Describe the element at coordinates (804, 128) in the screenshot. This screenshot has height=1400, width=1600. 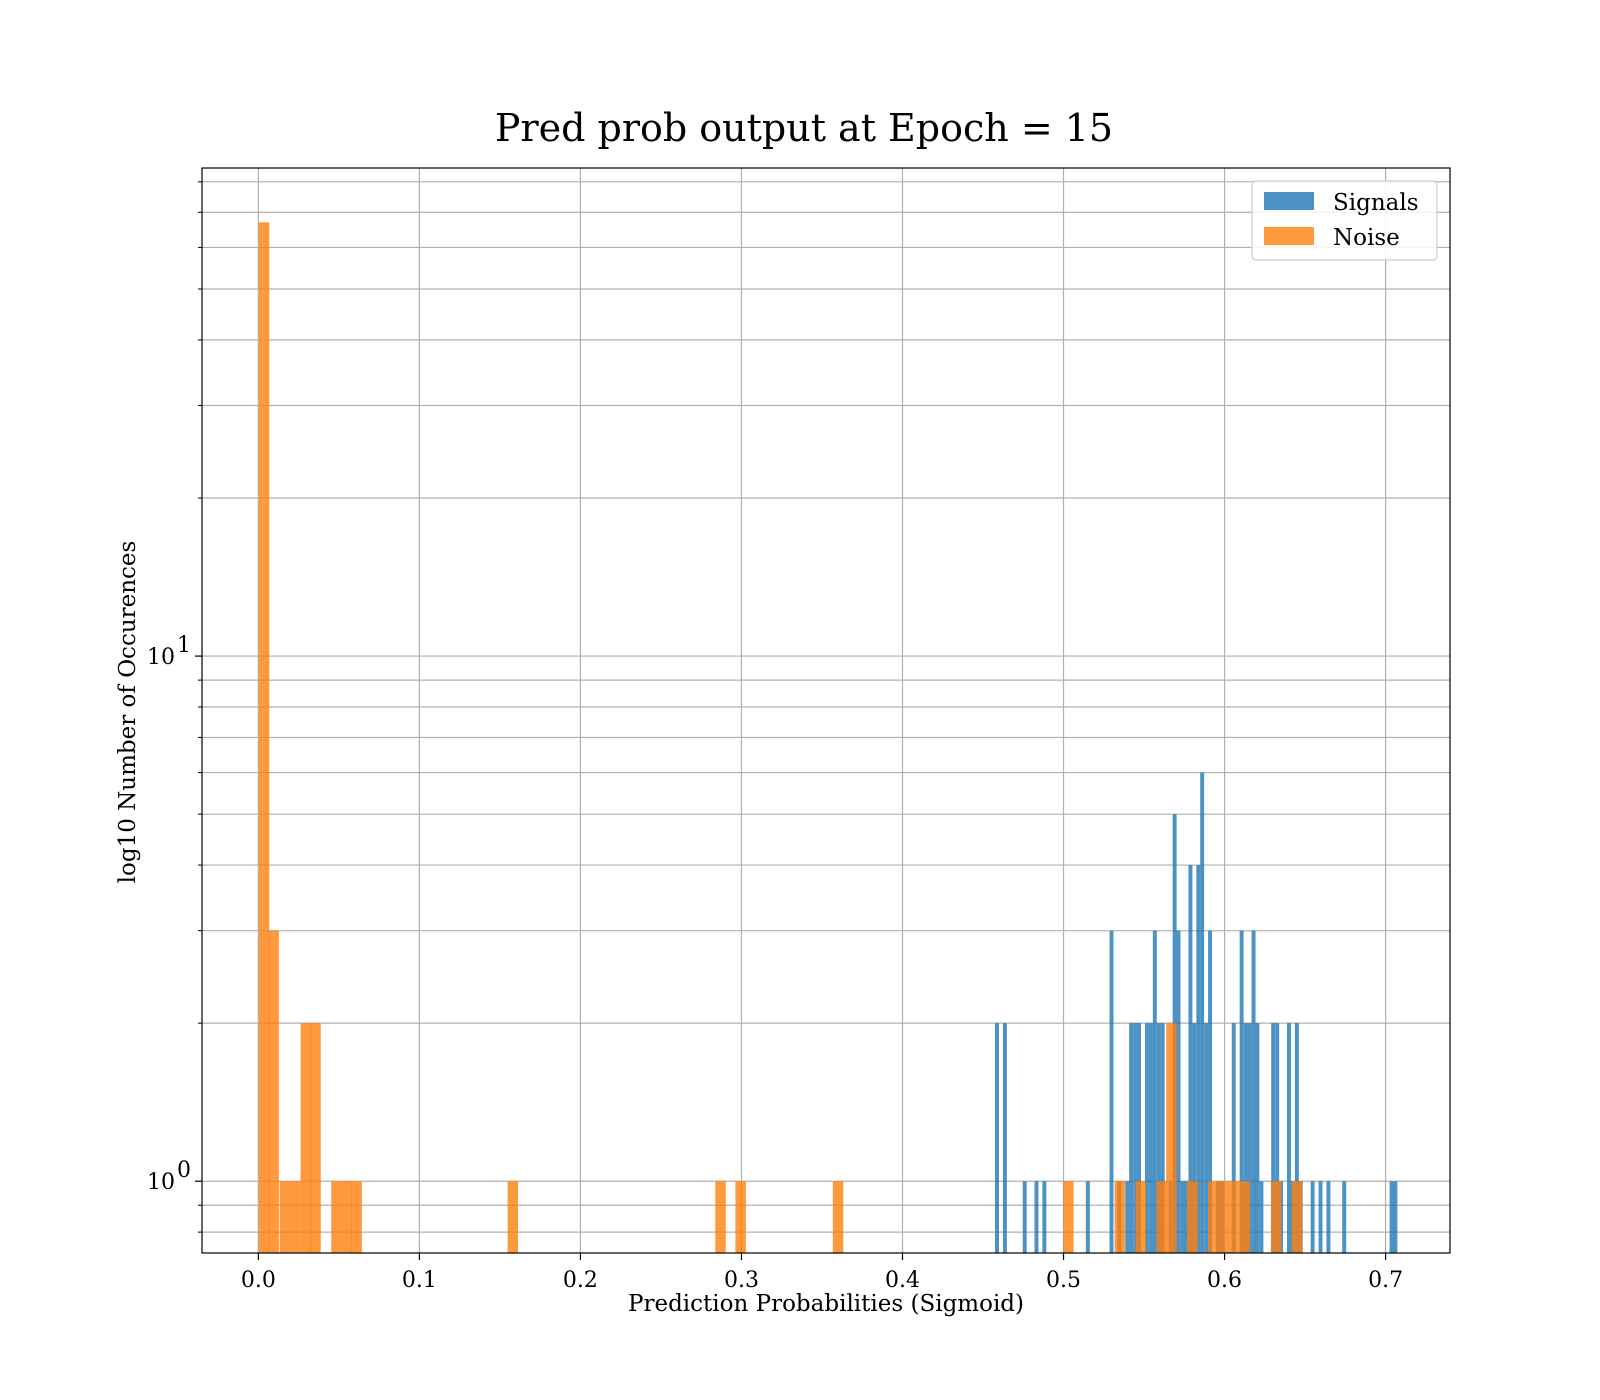
I see `chart-title: Pred prob output at Epoch = 15` at that location.